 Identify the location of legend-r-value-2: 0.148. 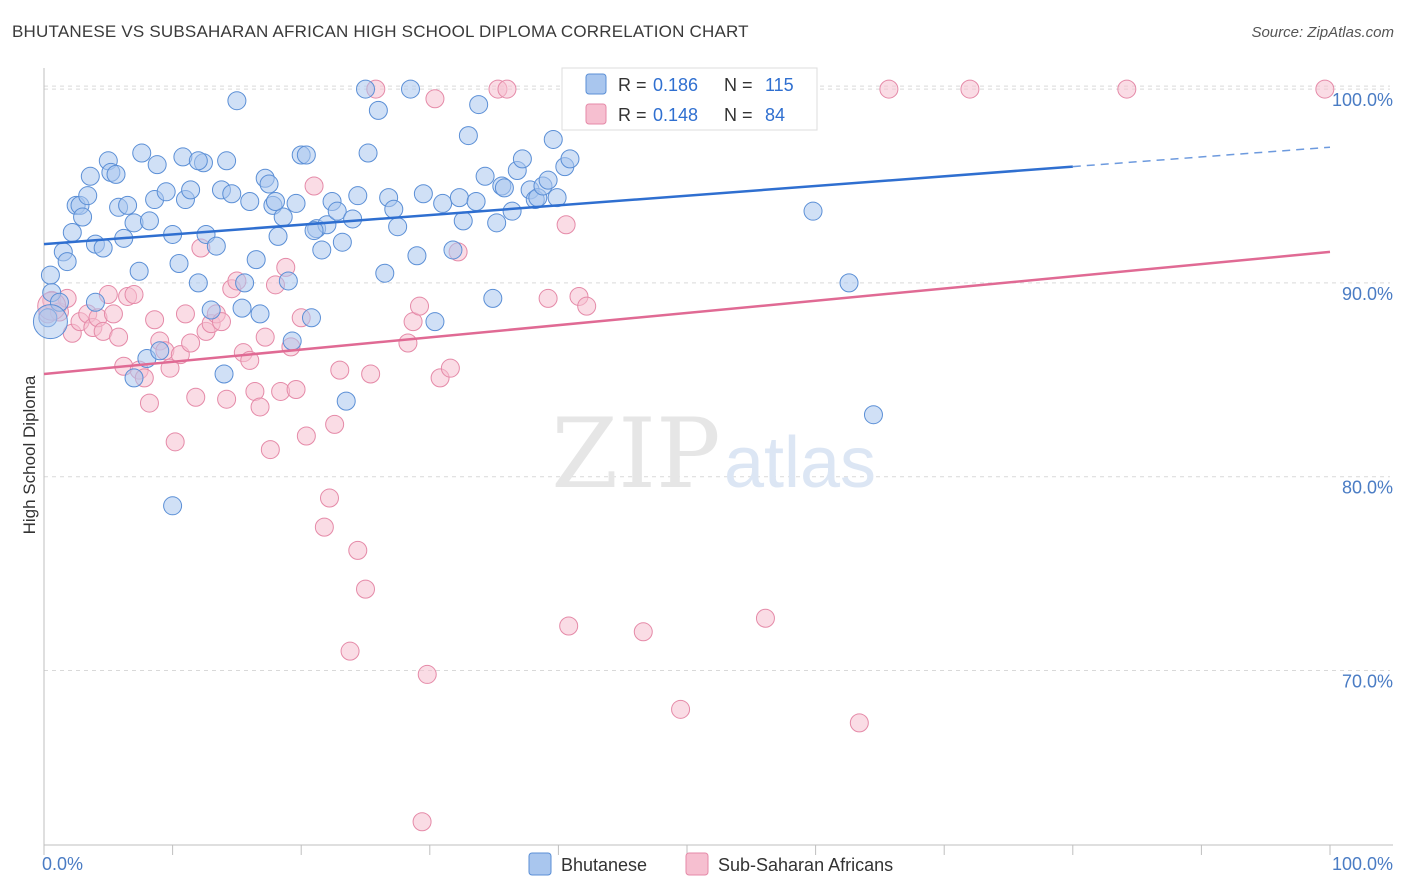
(675, 115).